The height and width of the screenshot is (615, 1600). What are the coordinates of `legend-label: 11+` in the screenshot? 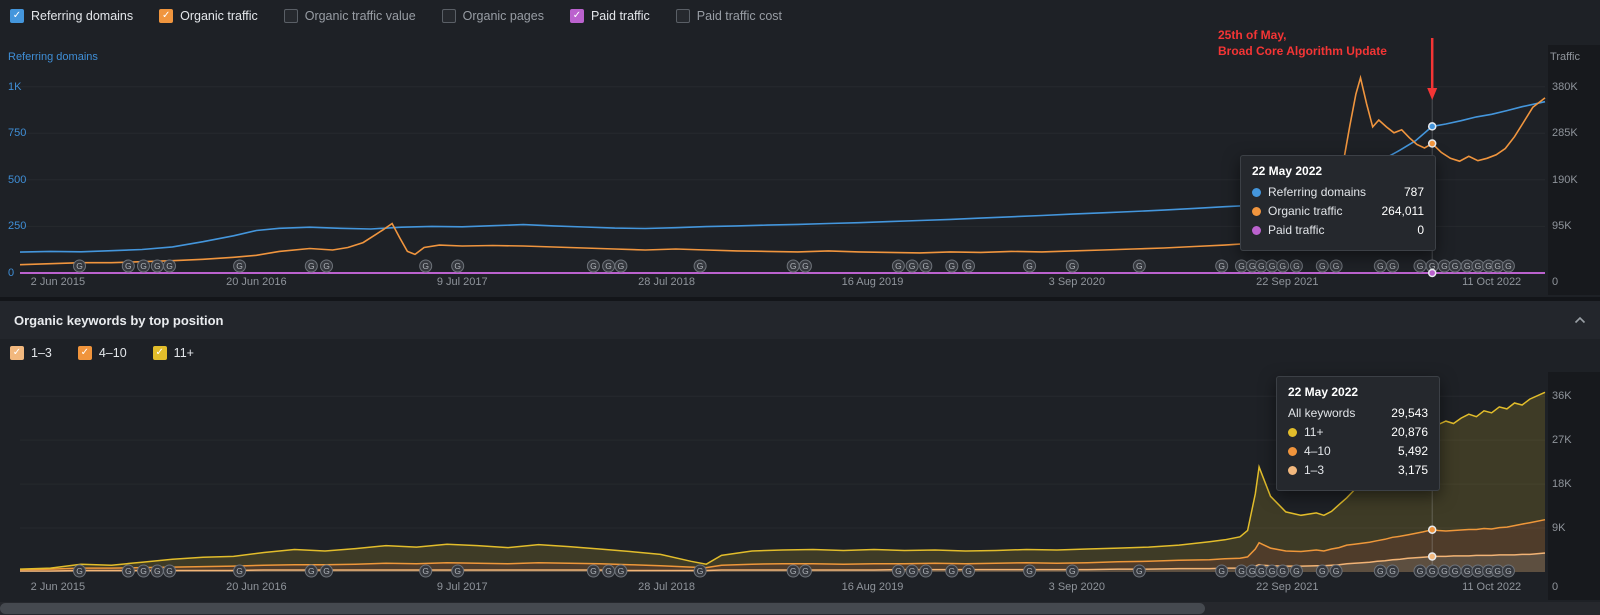 It's located at (183, 353).